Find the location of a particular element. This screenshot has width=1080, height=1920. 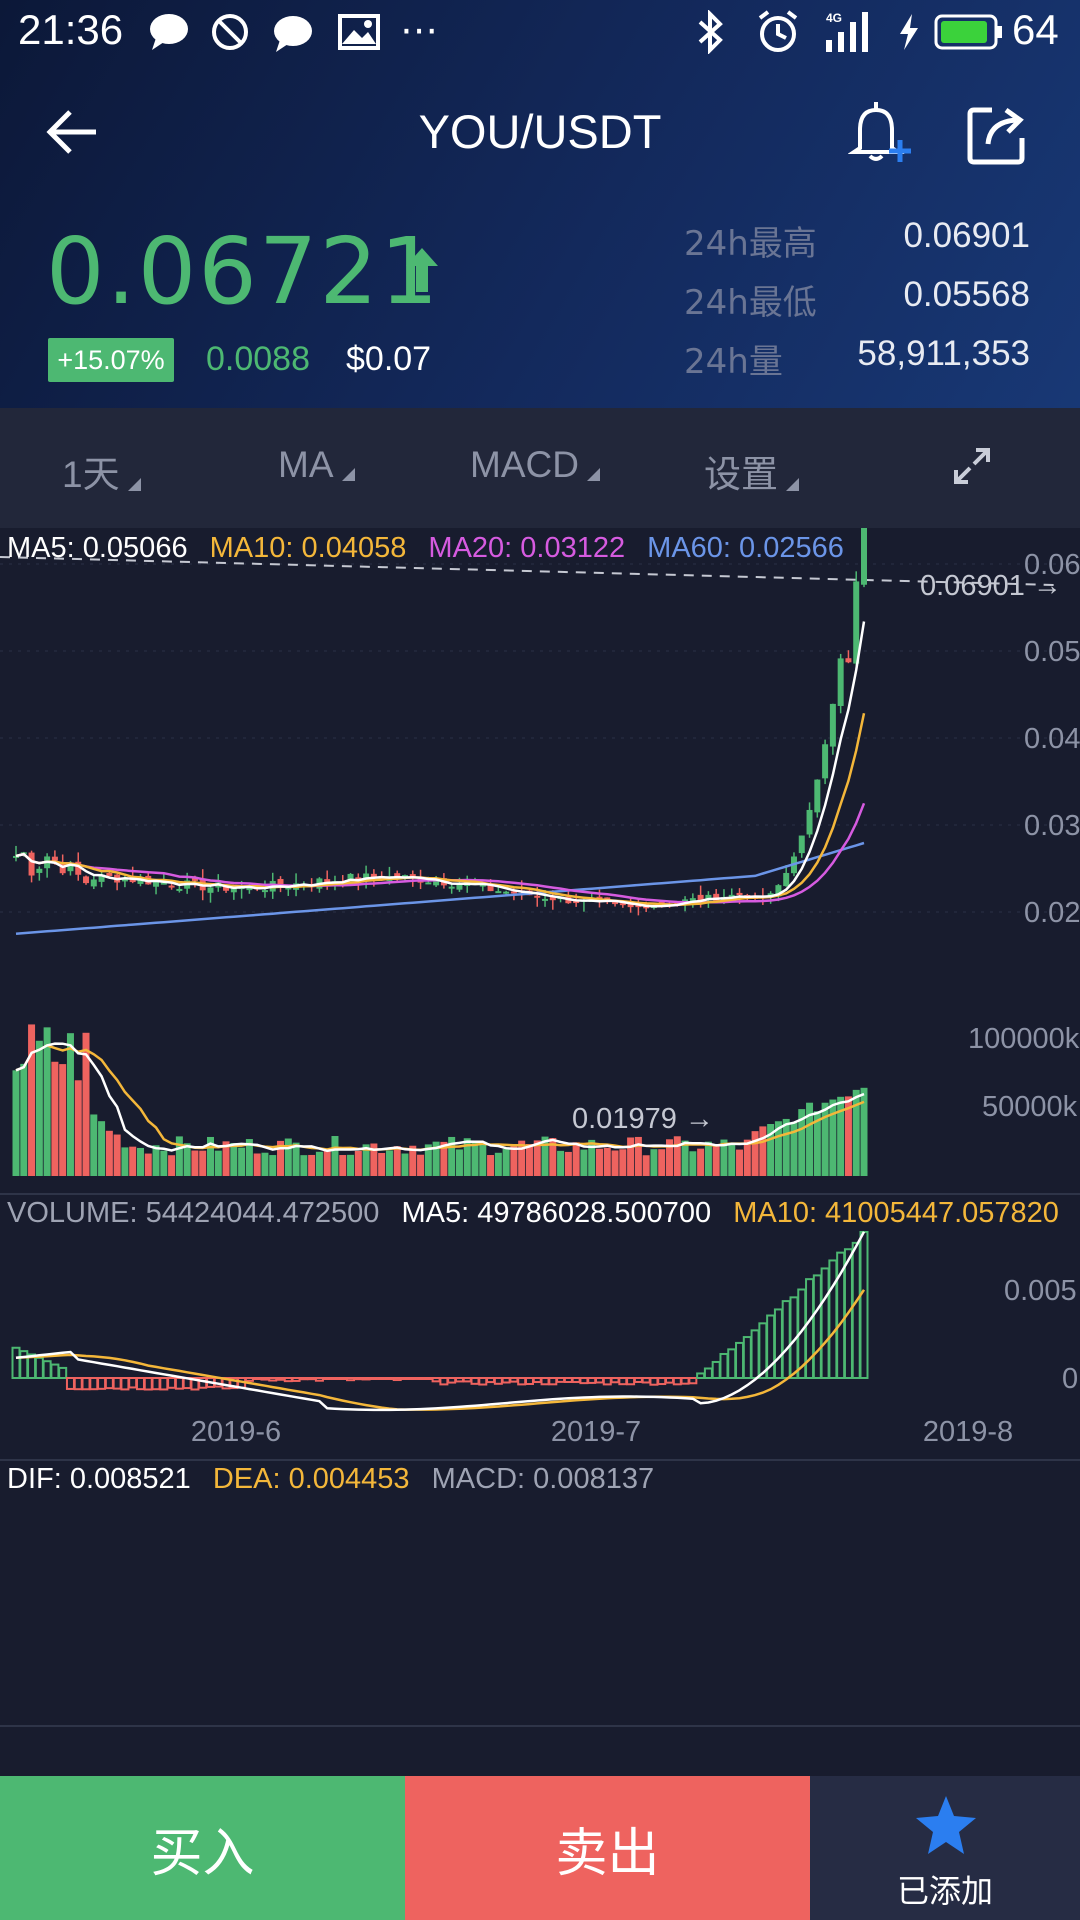

dif-line is located at coordinates (440, 1321).